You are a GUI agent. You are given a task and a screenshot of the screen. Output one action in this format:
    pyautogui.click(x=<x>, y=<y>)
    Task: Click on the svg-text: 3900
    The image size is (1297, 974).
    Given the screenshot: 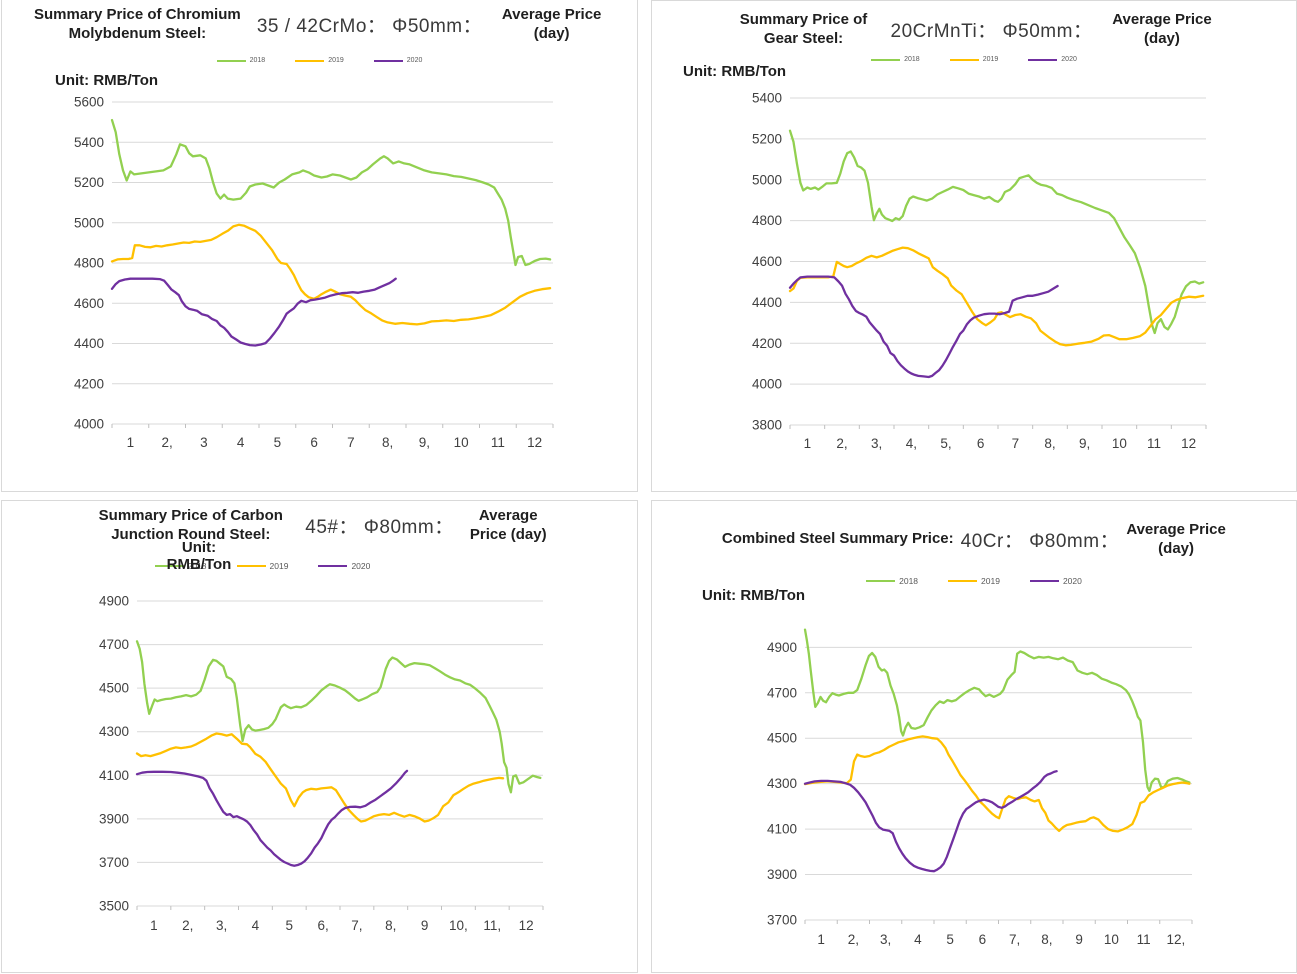 What is the action you would take?
    pyautogui.click(x=114, y=818)
    